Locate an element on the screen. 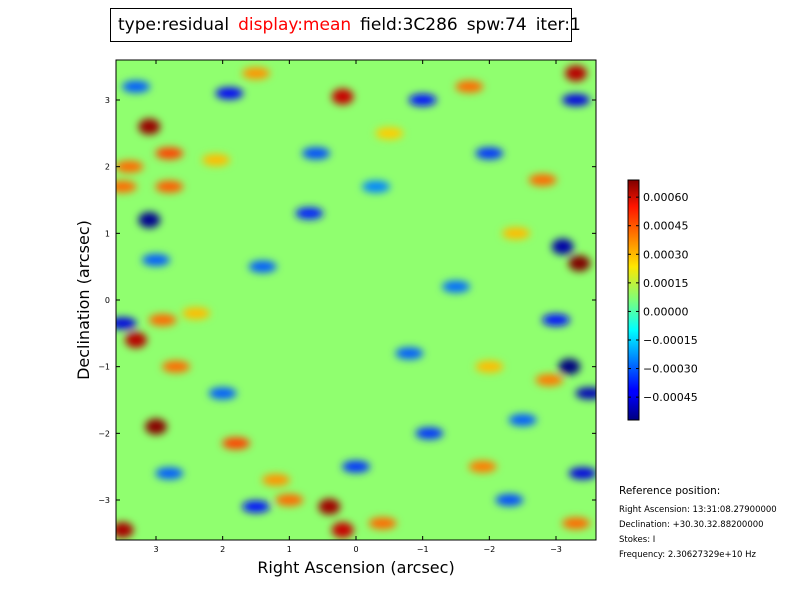 Image resolution: width=800 pixels, height=600 pixels. y-tick-label: 1 is located at coordinates (107, 233).